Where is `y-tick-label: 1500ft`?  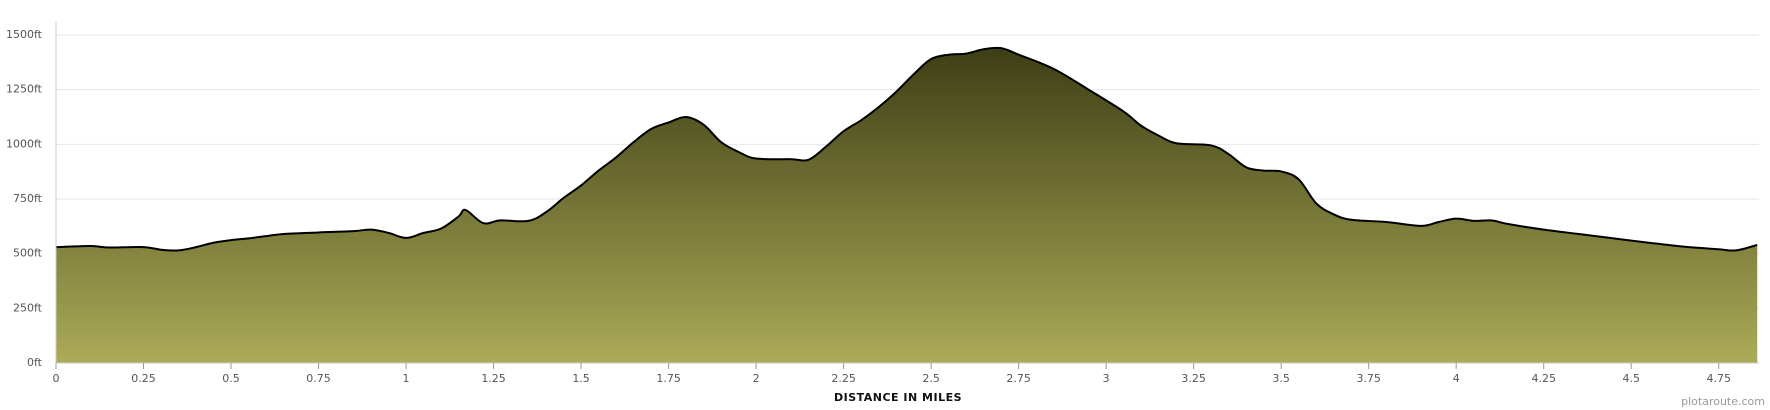 y-tick-label: 1500ft is located at coordinates (24, 34).